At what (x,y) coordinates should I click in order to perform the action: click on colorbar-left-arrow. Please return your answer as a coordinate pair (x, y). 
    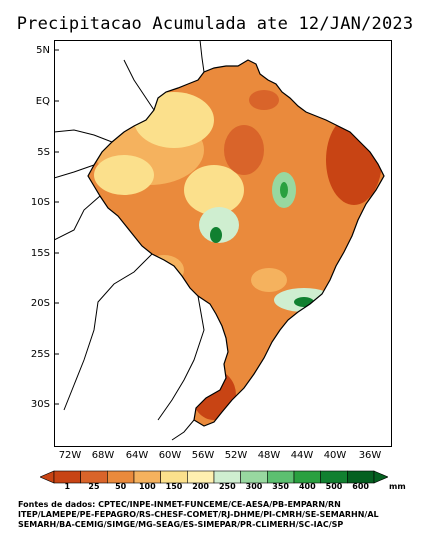
    Looking at the image, I should click on (47, 477).